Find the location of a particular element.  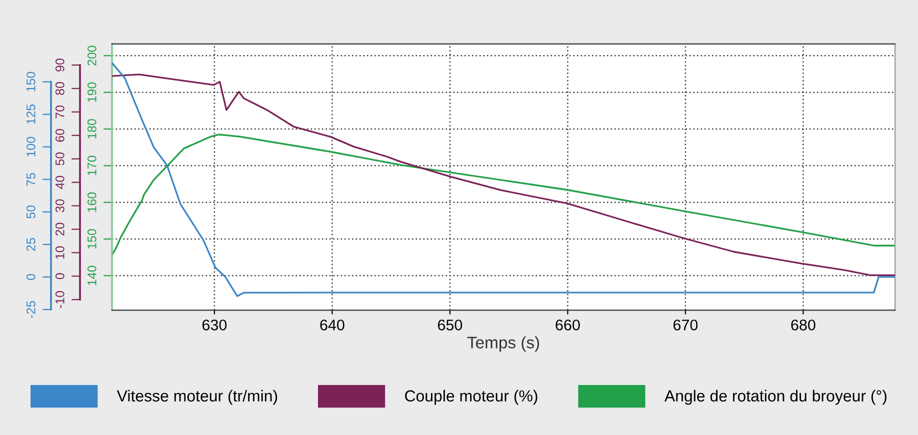

y-tick-label: 160 is located at coordinates (91, 202).